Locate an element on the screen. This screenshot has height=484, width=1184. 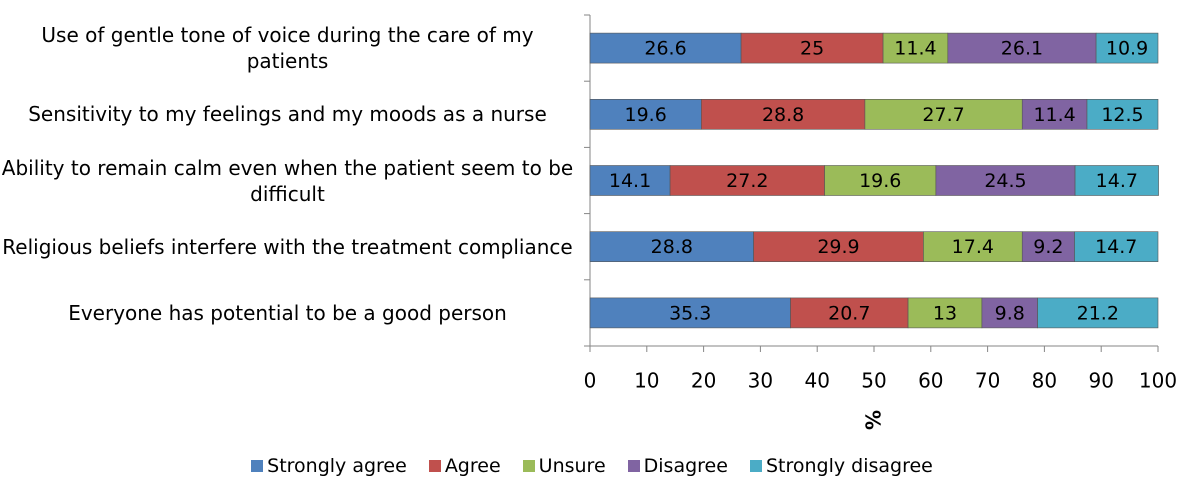
x-axis-label: % is located at coordinates (874, 420).